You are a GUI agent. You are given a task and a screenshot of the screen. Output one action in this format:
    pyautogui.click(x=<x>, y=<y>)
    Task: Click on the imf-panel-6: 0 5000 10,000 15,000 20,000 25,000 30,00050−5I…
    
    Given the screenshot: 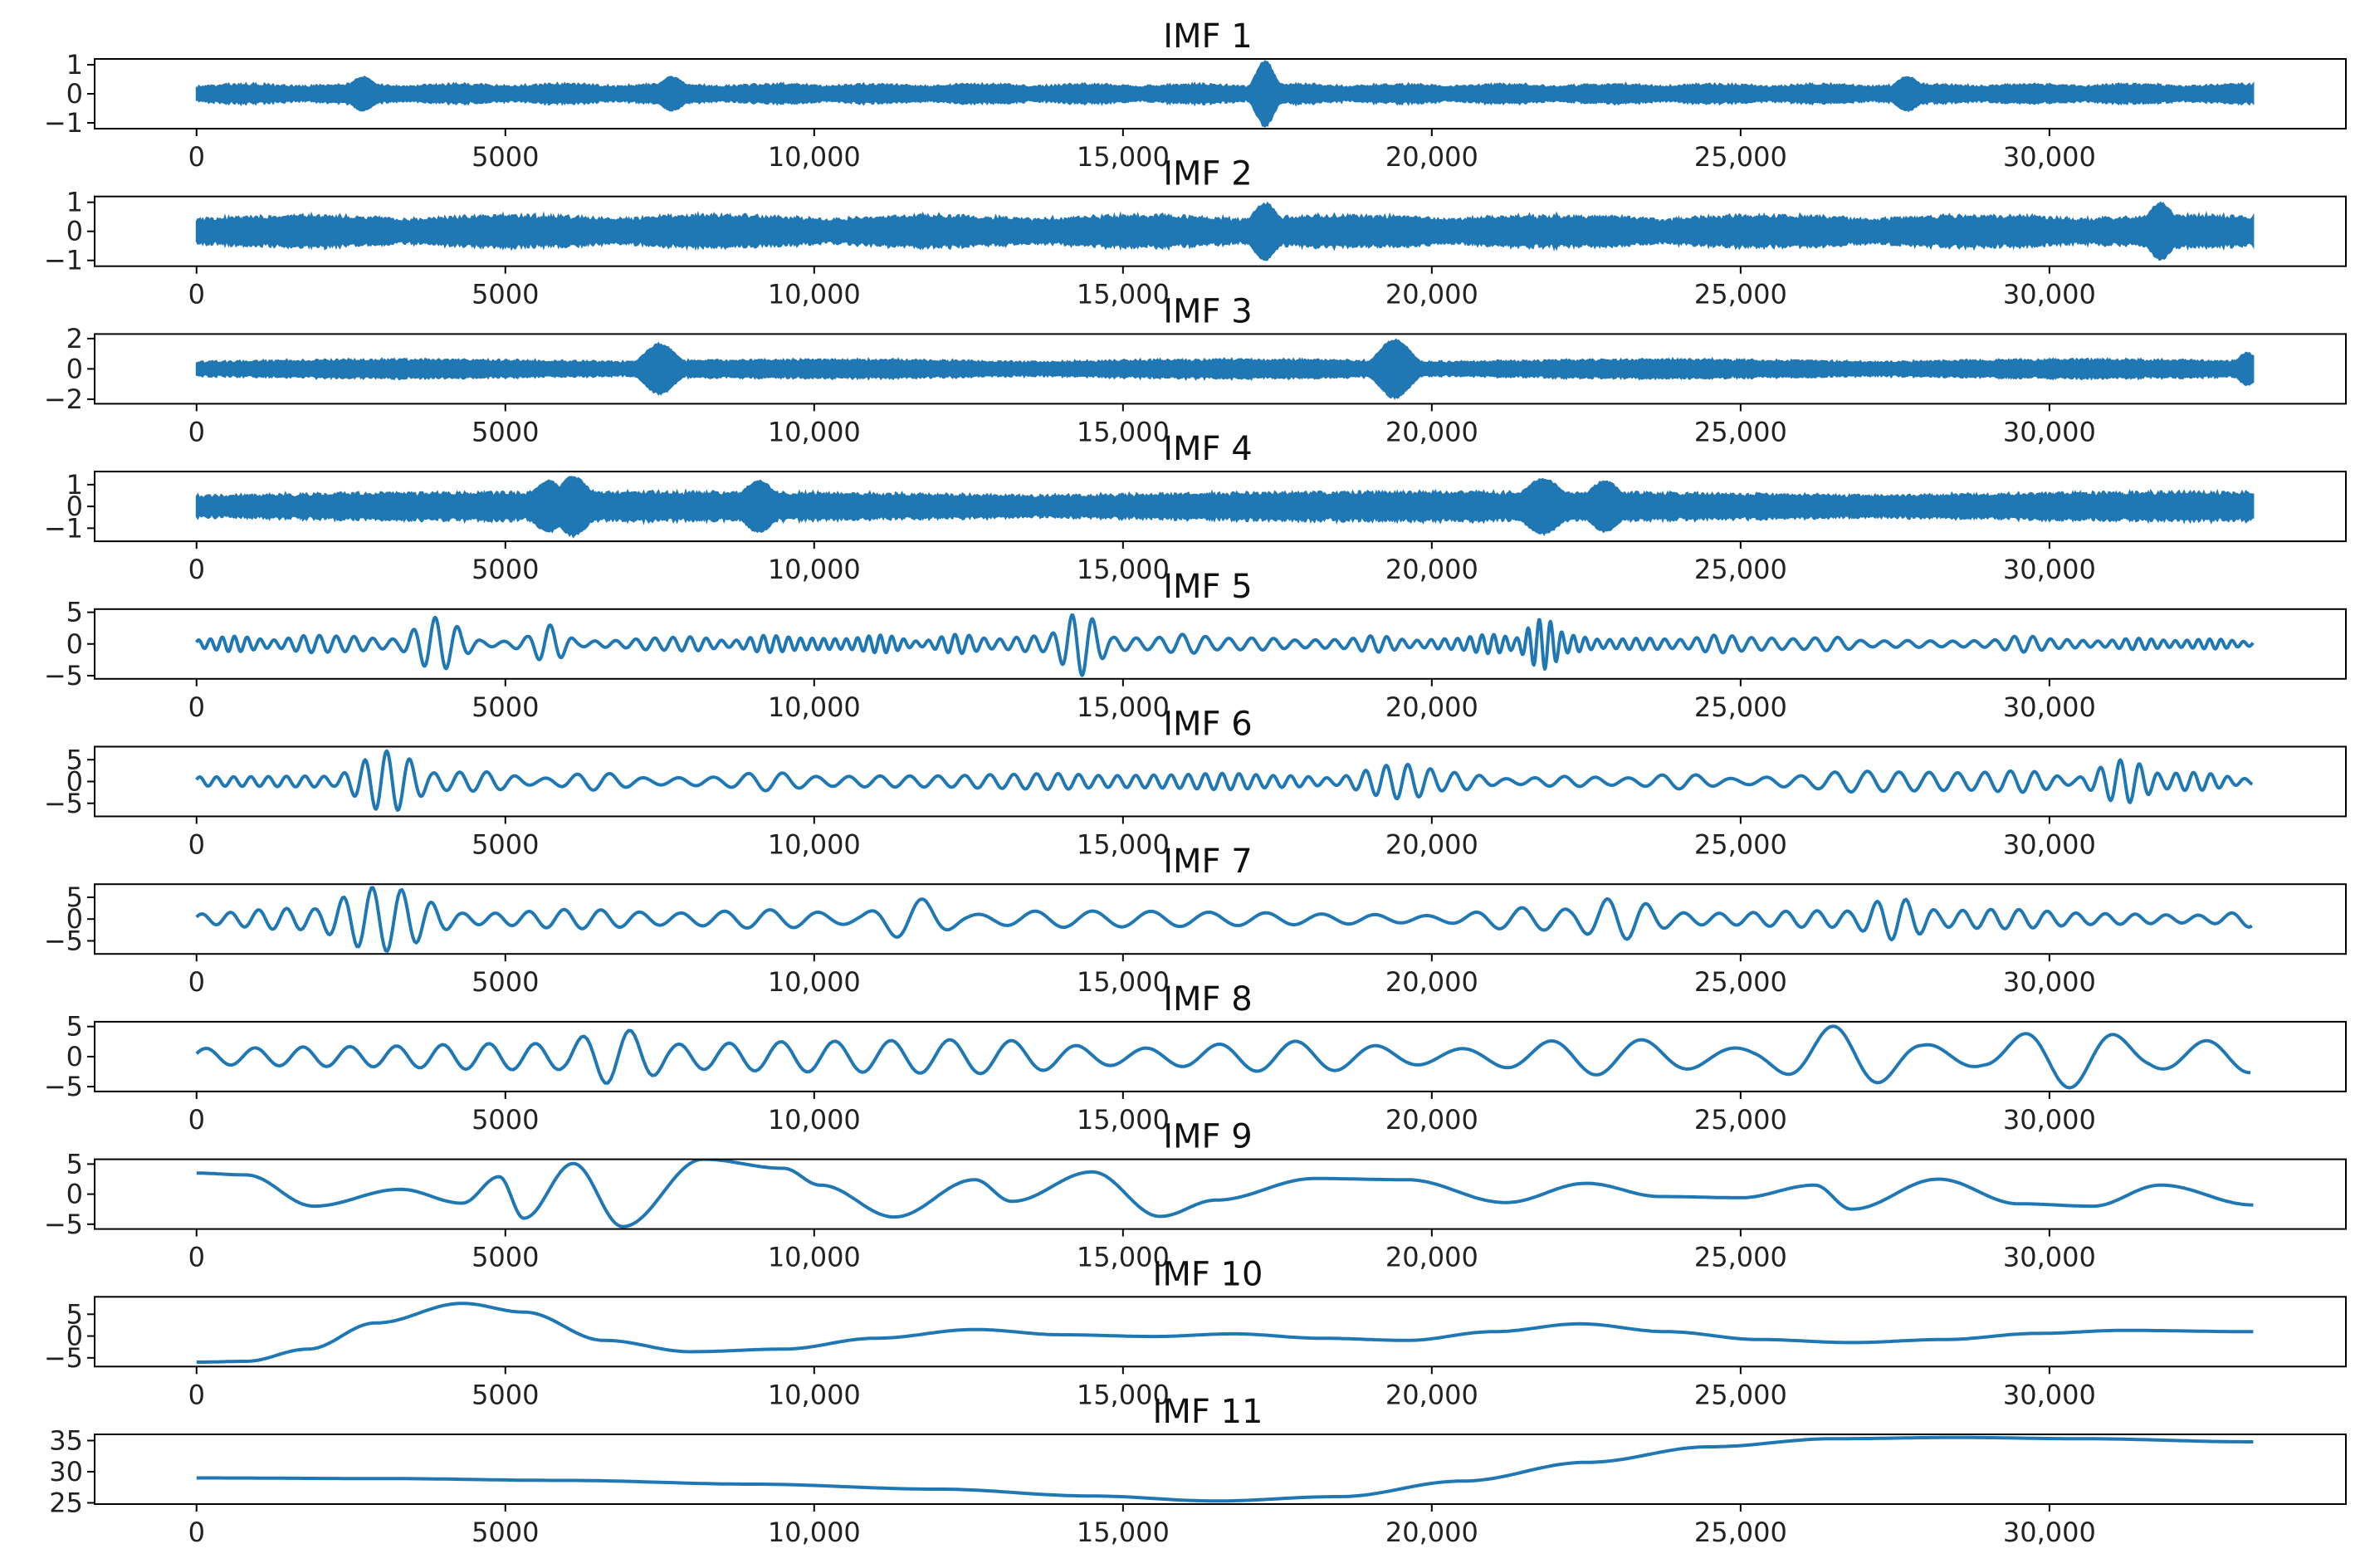 What is the action you would take?
    pyautogui.click(x=1195, y=784)
    